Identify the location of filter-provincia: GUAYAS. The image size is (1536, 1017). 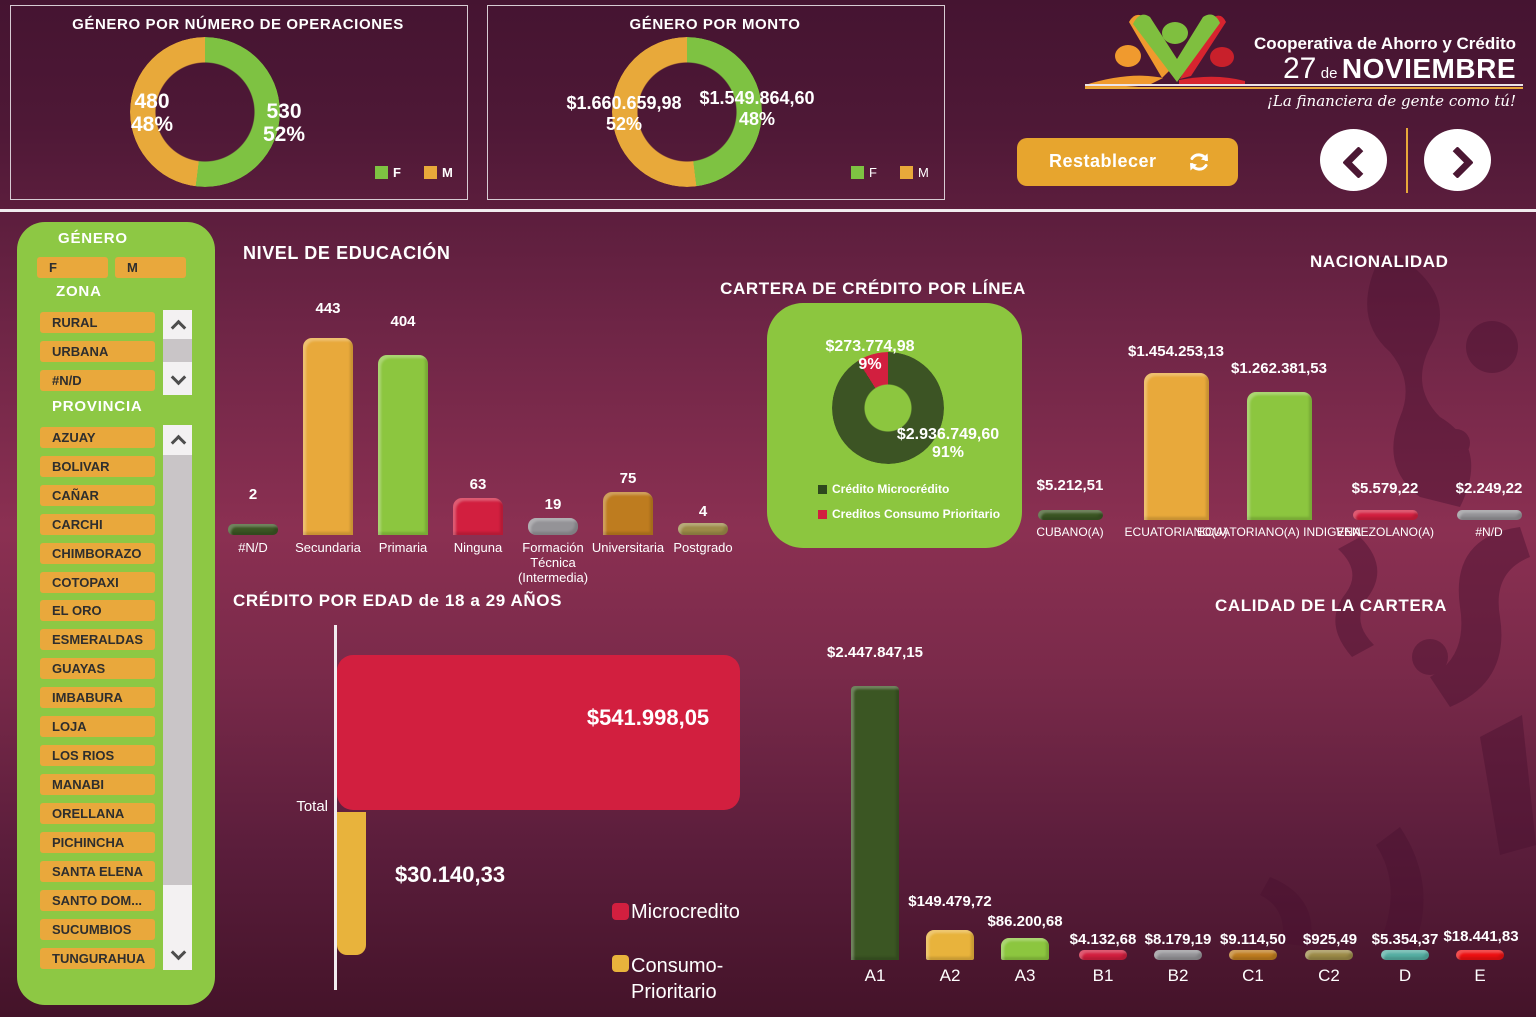
(97, 668).